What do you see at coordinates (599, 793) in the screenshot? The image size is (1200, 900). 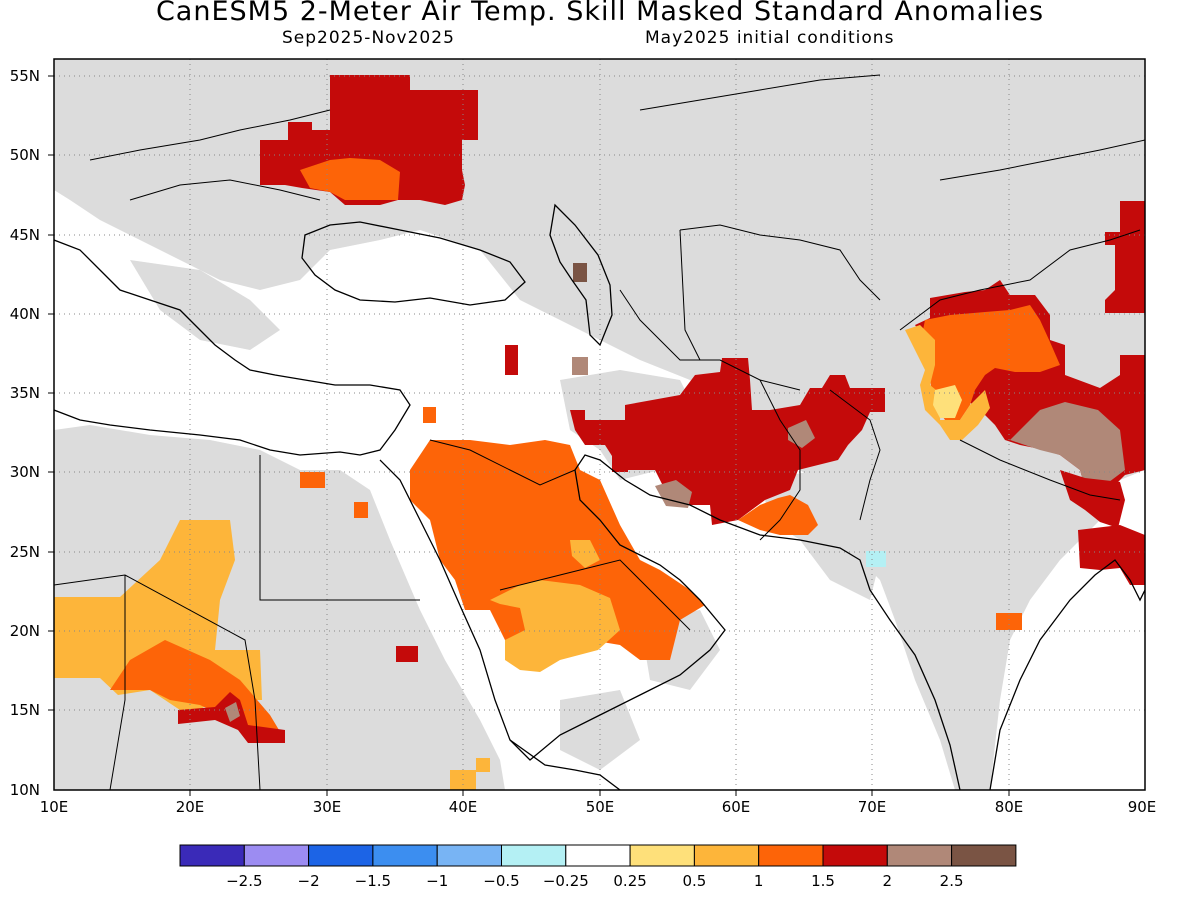 I see `lon-tick-marks` at bounding box center [599, 793].